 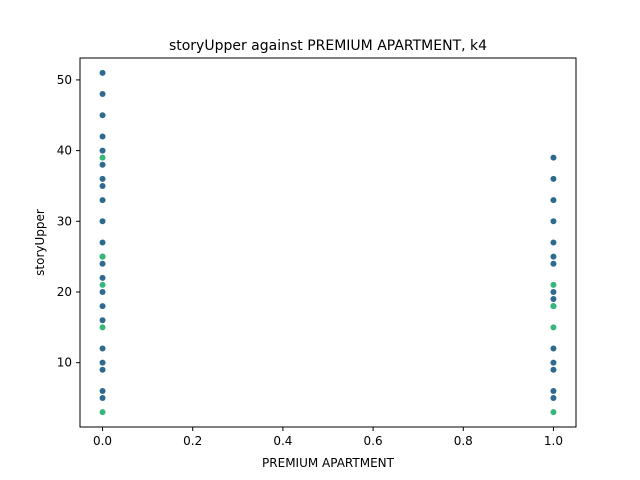 I want to click on x-axis-label: PREMIUM APARTMENT, so click(x=328, y=463).